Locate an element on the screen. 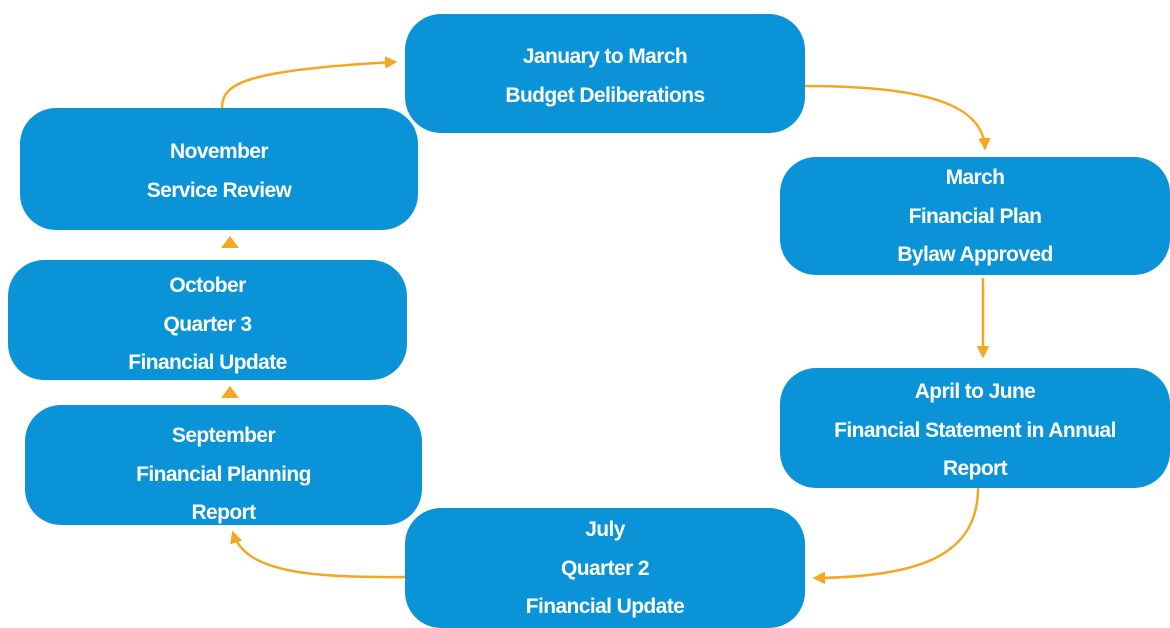 This screenshot has width=1170, height=628. node-box: January to March Budget Deliberations is located at coordinates (605, 73).